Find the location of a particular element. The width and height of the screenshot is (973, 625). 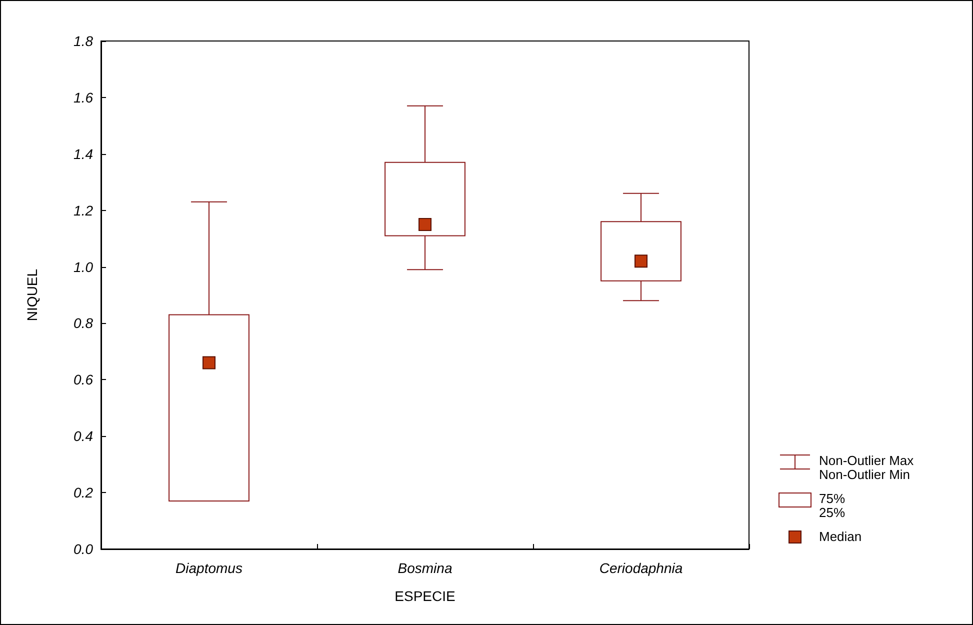

x-tick-label: Ceriodaphnia is located at coordinates (641, 568).